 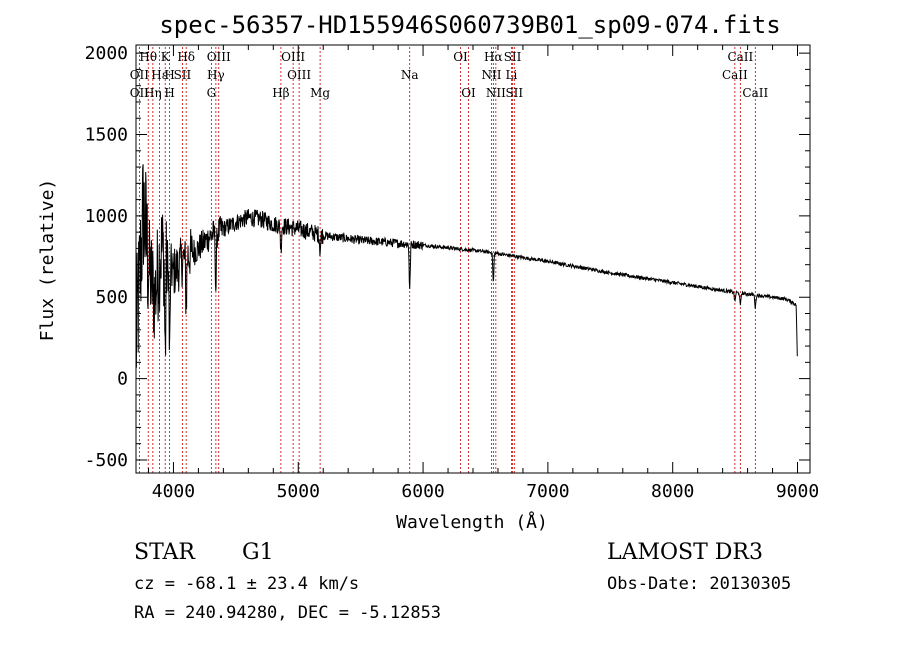 I want to click on x-tick-label: 9000, so click(x=797, y=491).